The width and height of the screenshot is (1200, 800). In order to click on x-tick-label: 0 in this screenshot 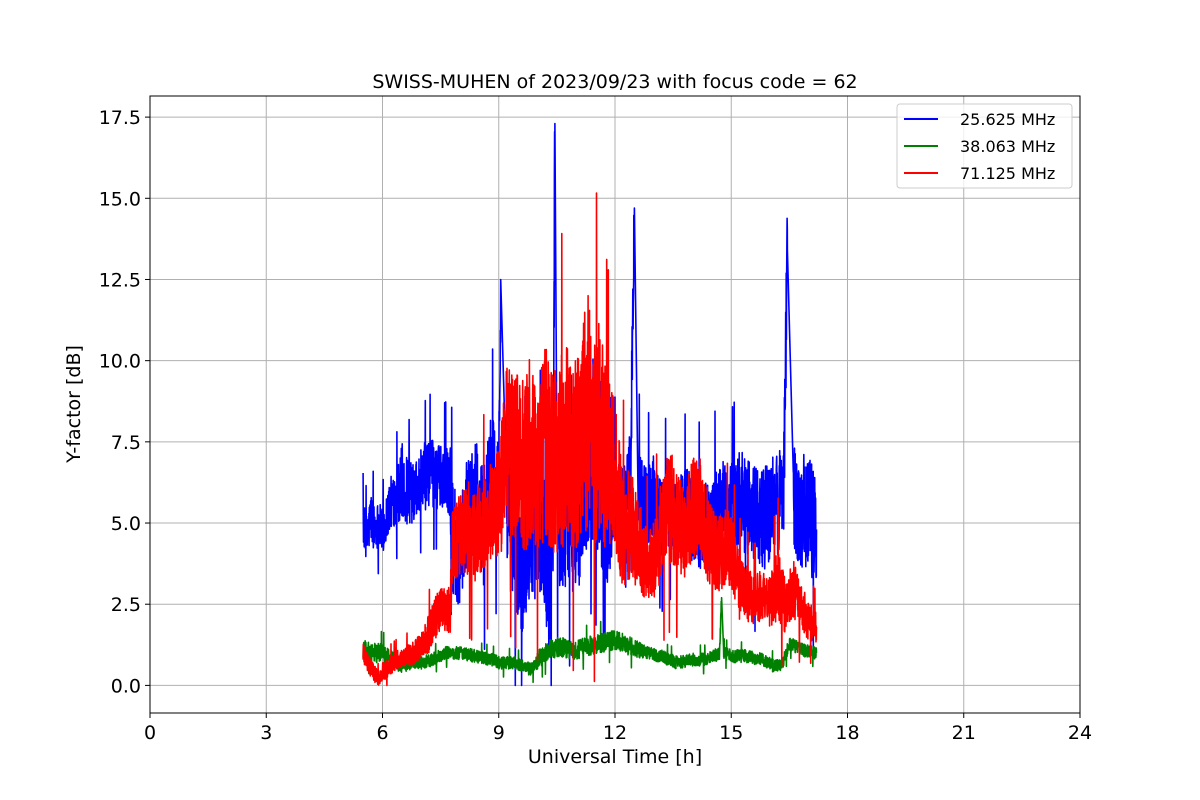, I will do `click(150, 733)`.